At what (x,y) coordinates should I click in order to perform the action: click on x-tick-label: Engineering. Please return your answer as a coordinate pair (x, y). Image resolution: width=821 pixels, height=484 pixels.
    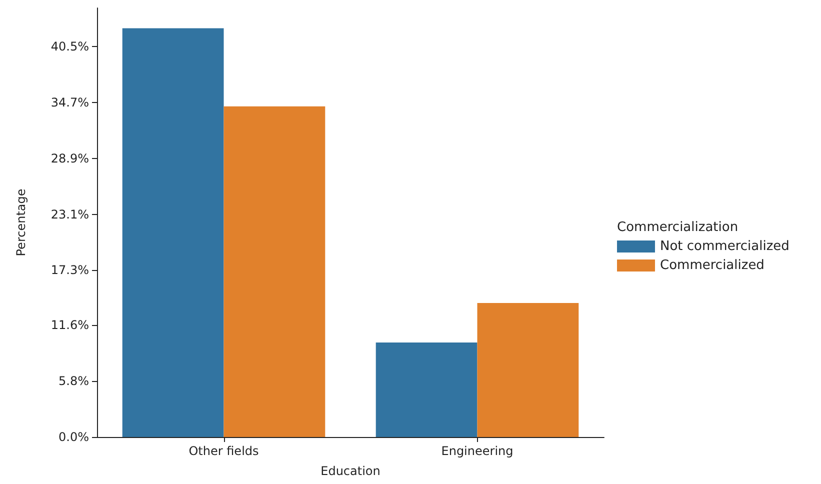
    Looking at the image, I should click on (477, 451).